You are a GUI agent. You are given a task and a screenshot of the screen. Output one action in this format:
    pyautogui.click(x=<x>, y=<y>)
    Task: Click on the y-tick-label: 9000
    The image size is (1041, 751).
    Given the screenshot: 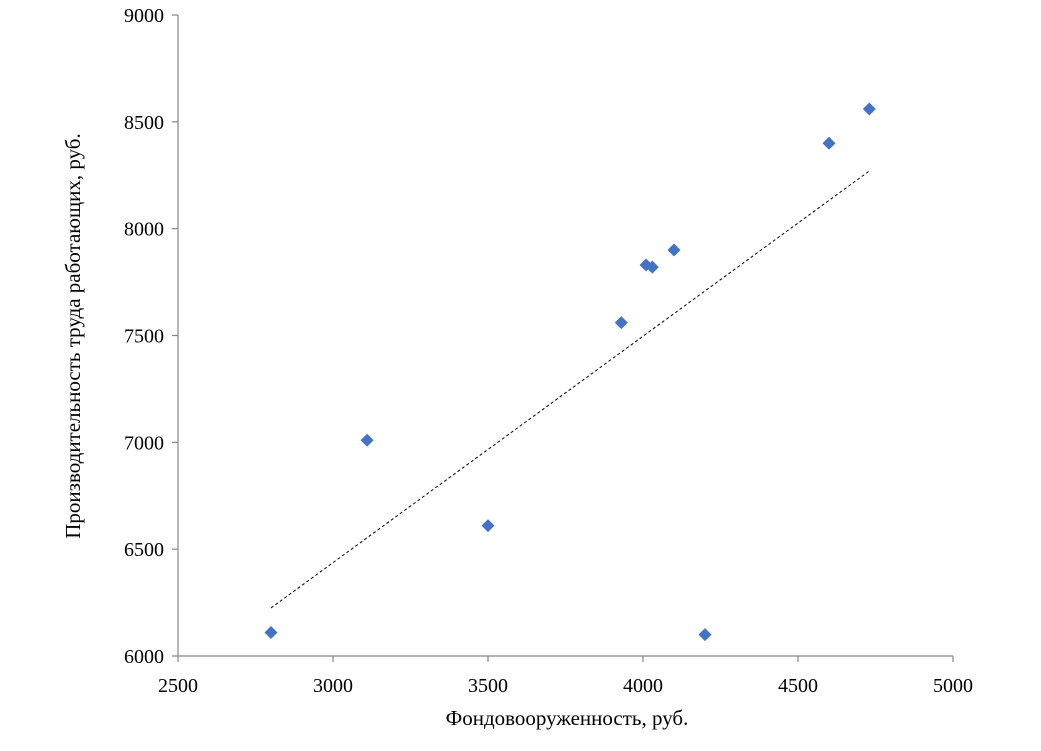 What is the action you would take?
    pyautogui.click(x=144, y=16)
    